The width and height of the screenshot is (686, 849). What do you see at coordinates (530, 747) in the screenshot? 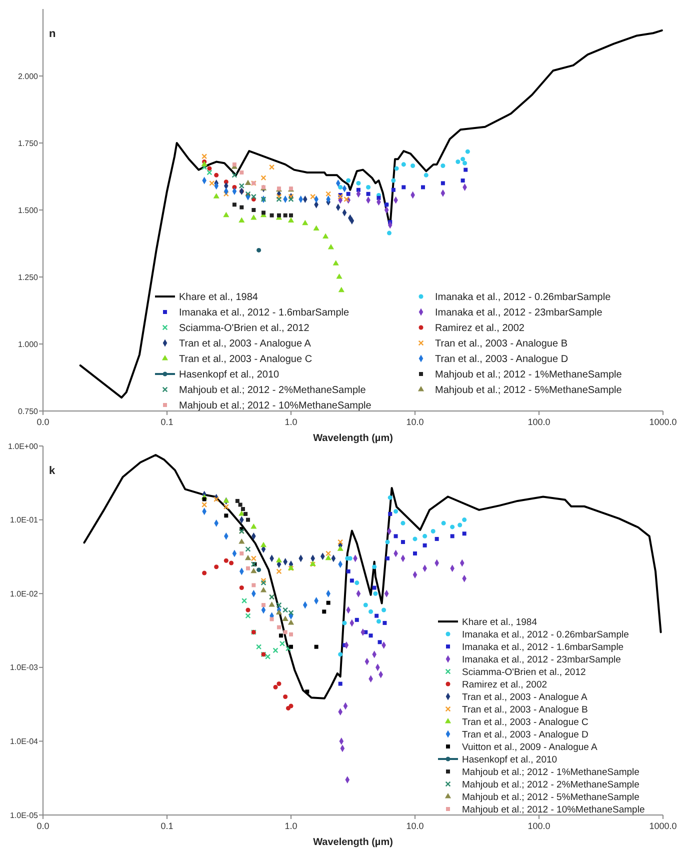
I see `legend-label: Vuitton et al., 2009 - Analogue A` at bounding box center [530, 747].